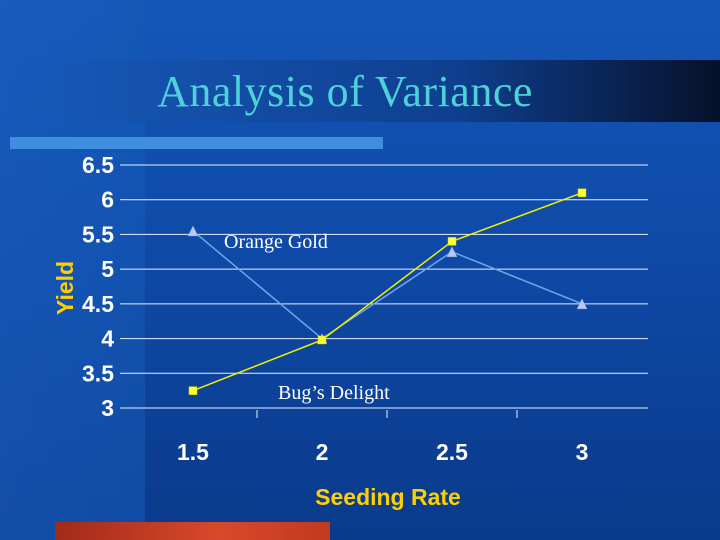 This screenshot has width=720, height=540. What do you see at coordinates (387, 285) in the screenshot?
I see `series-line-orange-gold` at bounding box center [387, 285].